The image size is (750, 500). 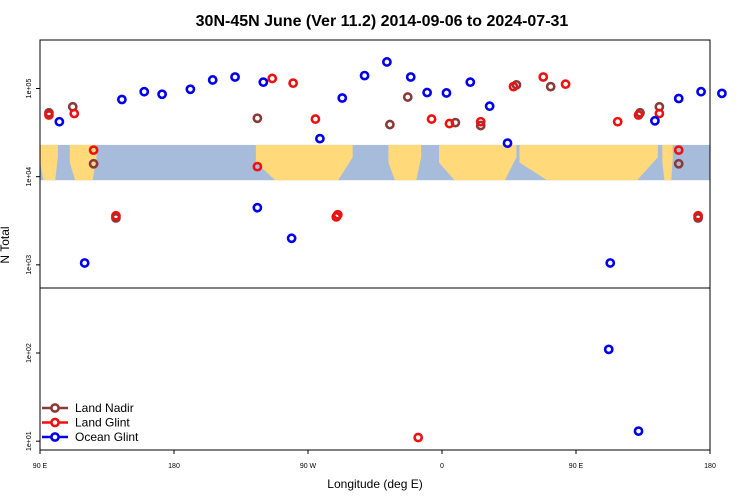 What do you see at coordinates (29, 89) in the screenshot?
I see `y-tick-label: 1e+05` at bounding box center [29, 89].